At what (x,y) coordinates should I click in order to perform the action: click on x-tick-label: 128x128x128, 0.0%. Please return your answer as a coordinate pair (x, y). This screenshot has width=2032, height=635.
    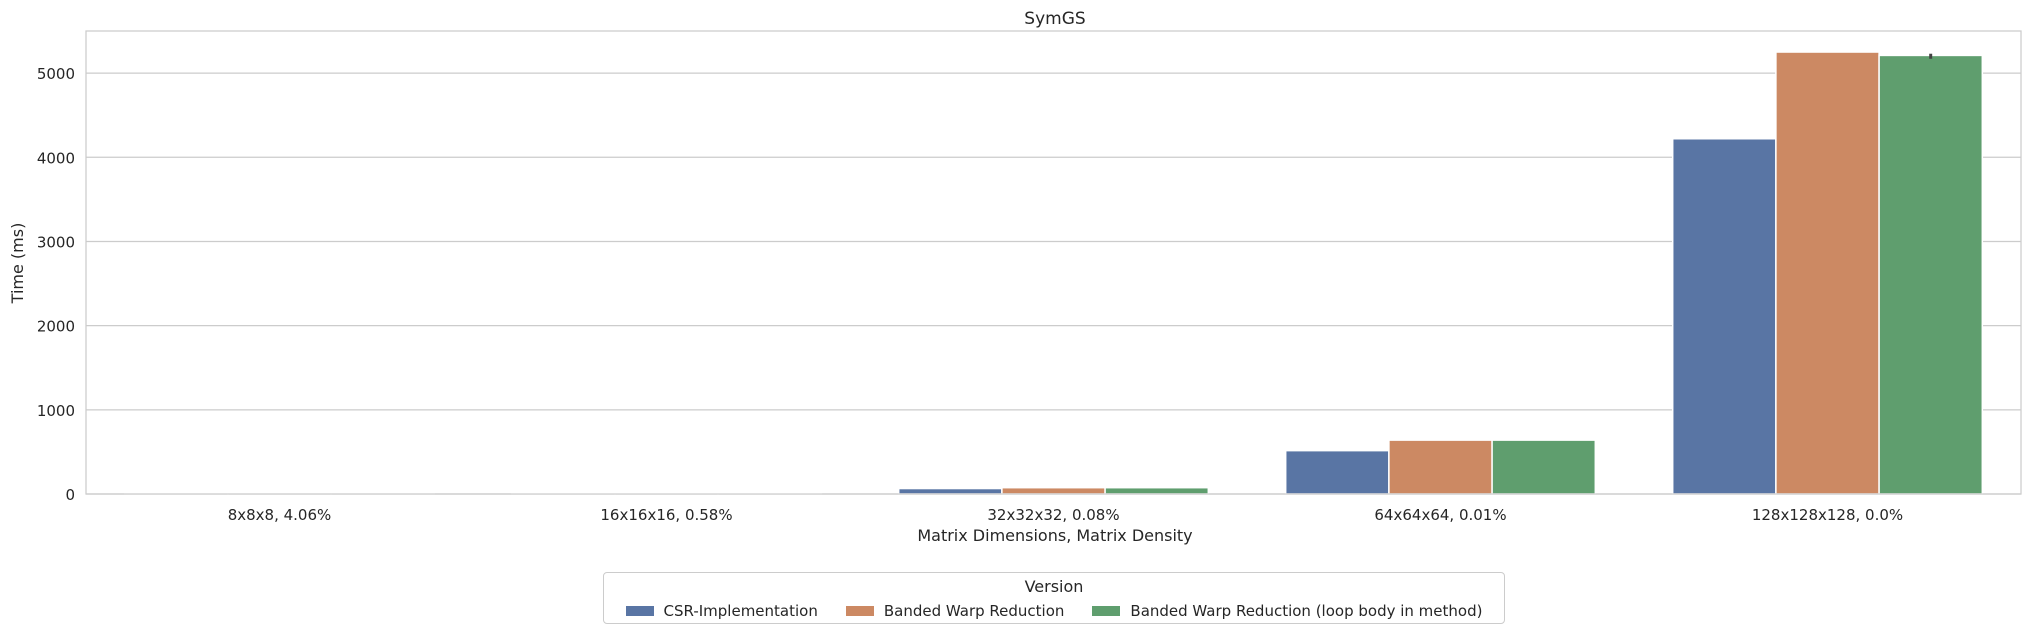
    Looking at the image, I should click on (1827, 515).